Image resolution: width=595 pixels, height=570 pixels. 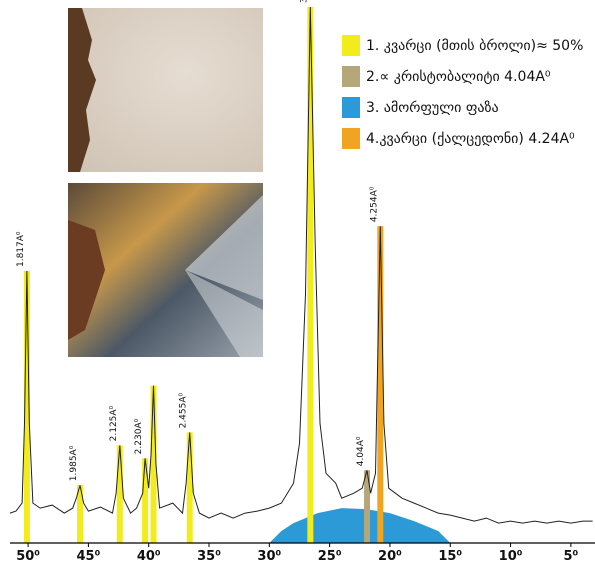 What do you see at coordinates (184, 410) in the screenshot?
I see `peak-label: 2.455A⁰` at bounding box center [184, 410].